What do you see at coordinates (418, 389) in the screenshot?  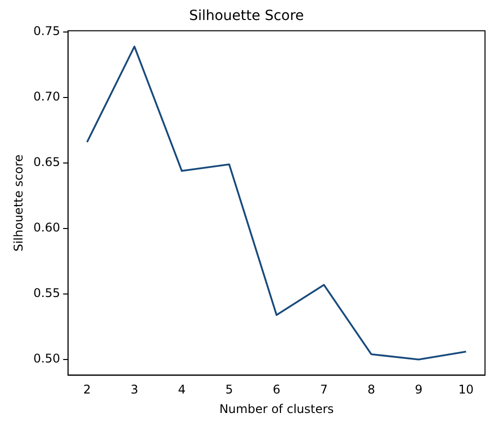 I see `x-tick-label: 9` at bounding box center [418, 389].